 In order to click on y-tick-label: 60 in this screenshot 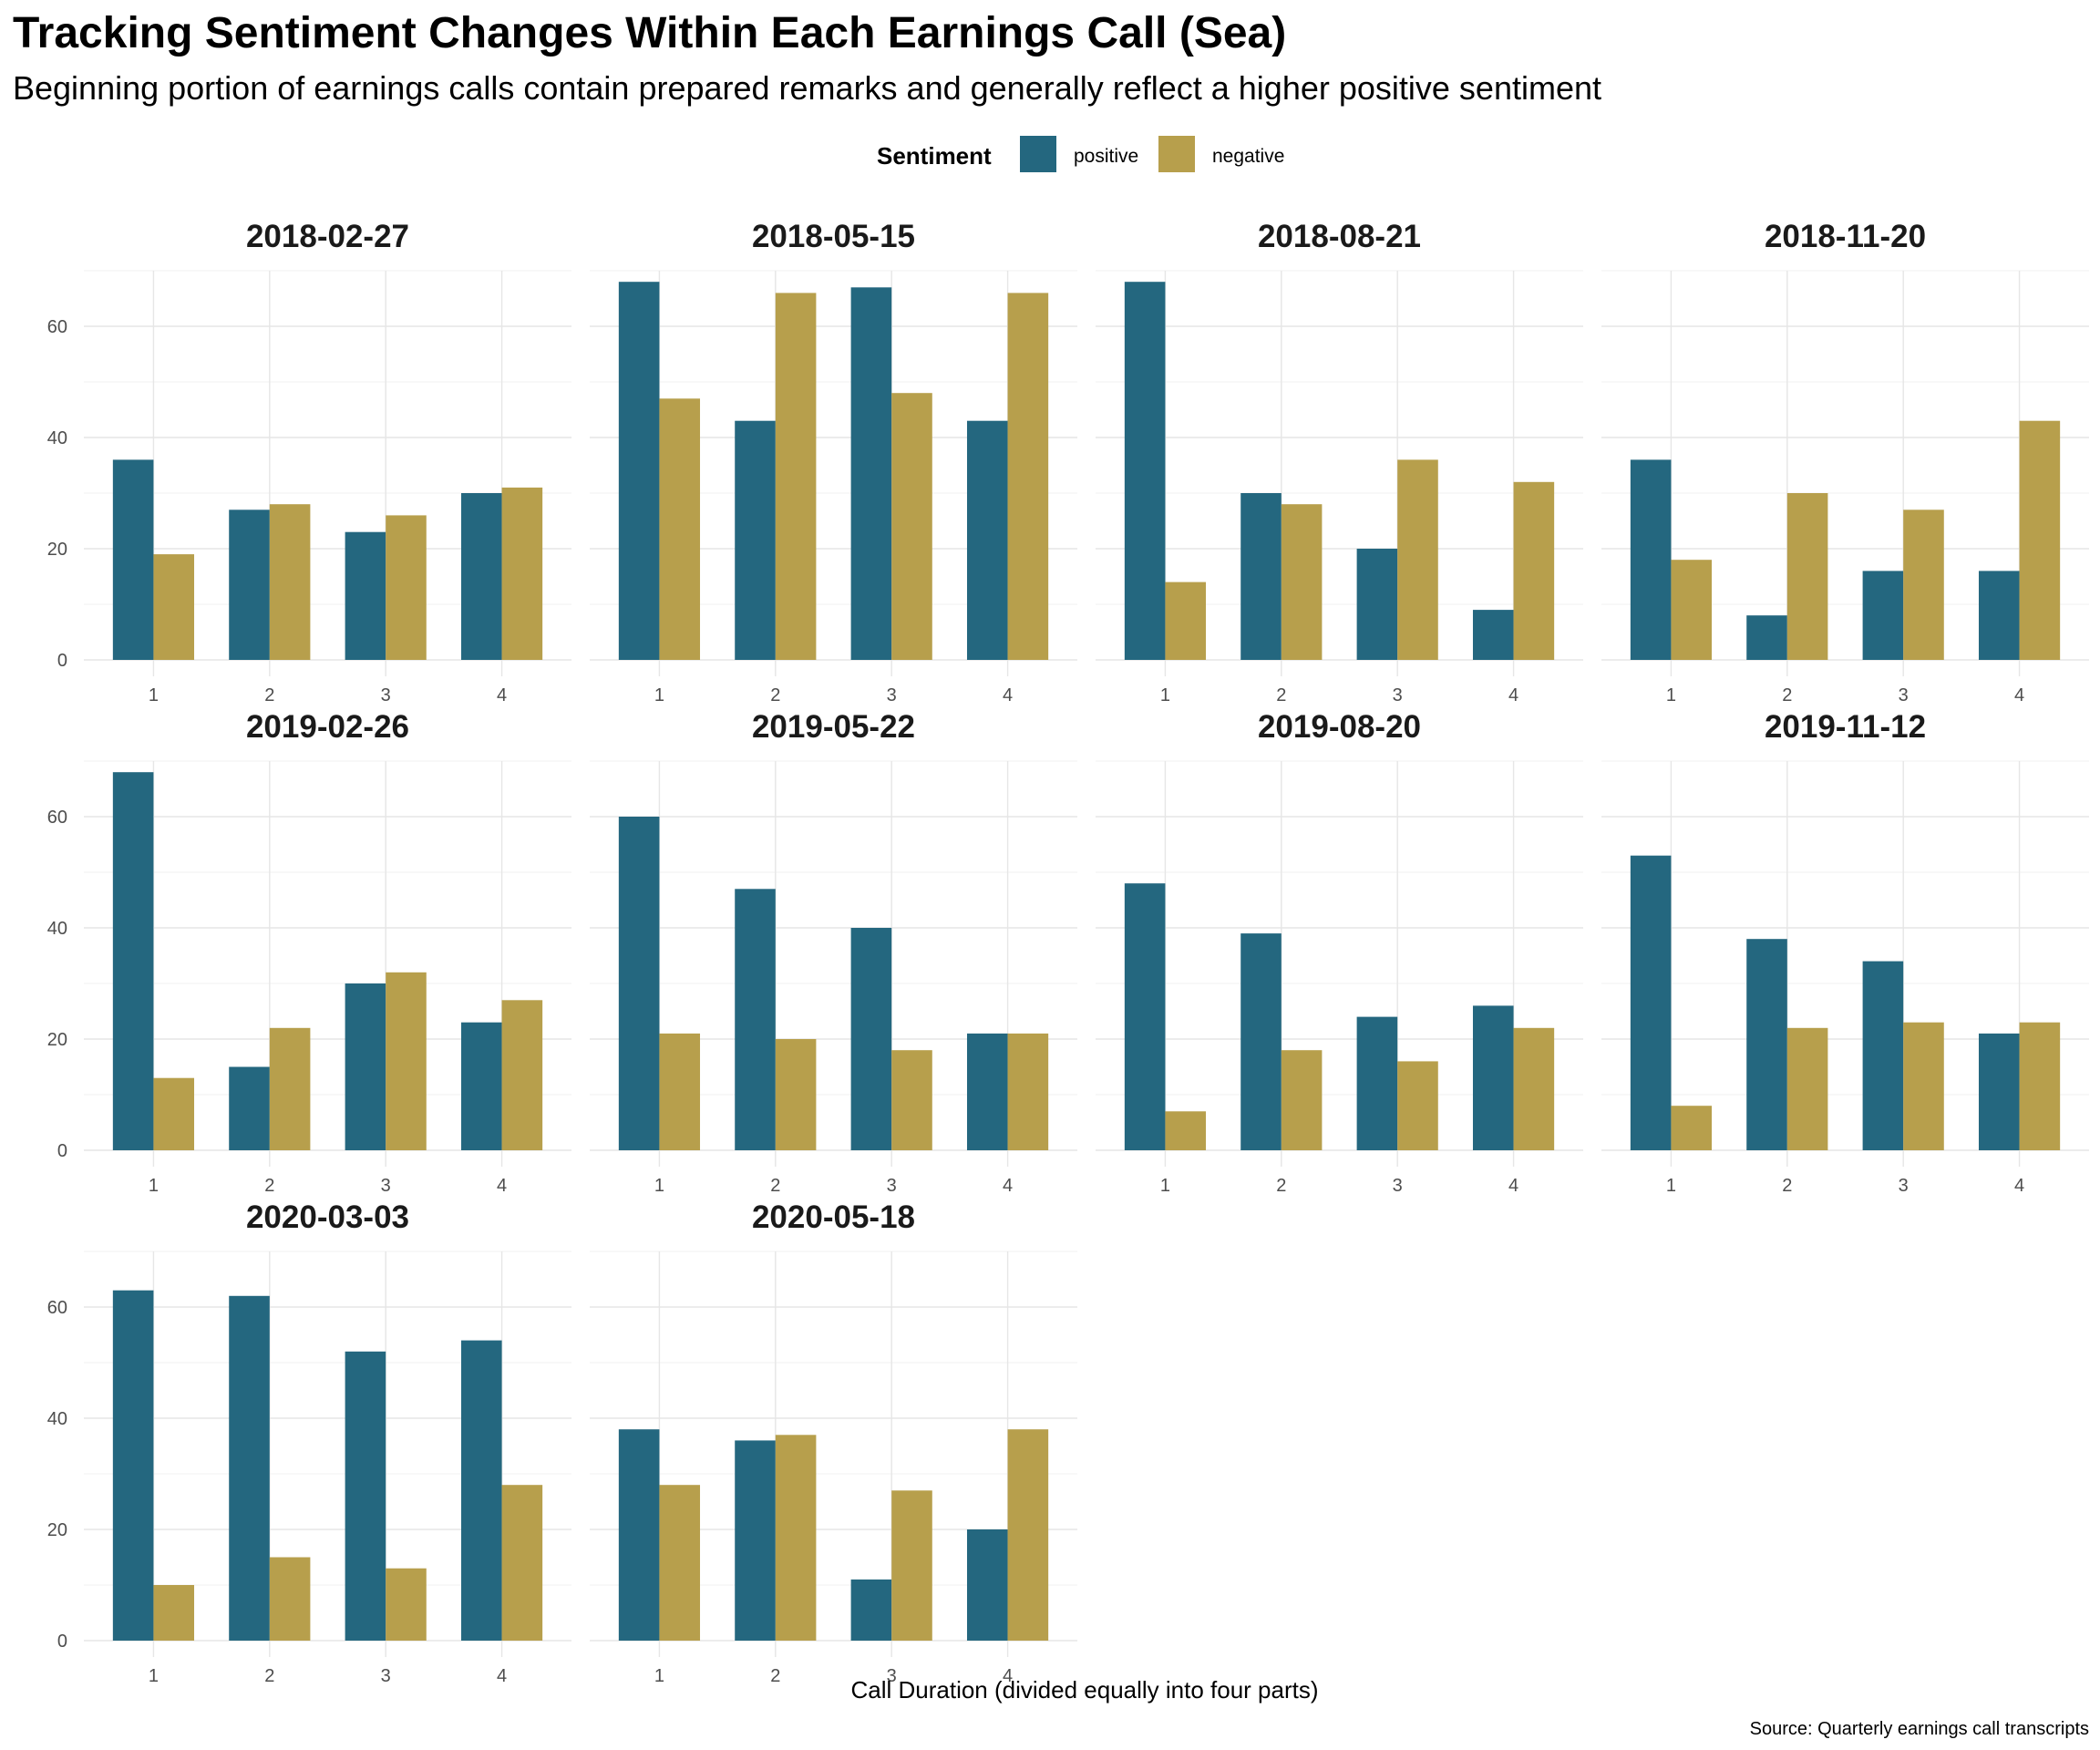, I will do `click(57, 327)`.